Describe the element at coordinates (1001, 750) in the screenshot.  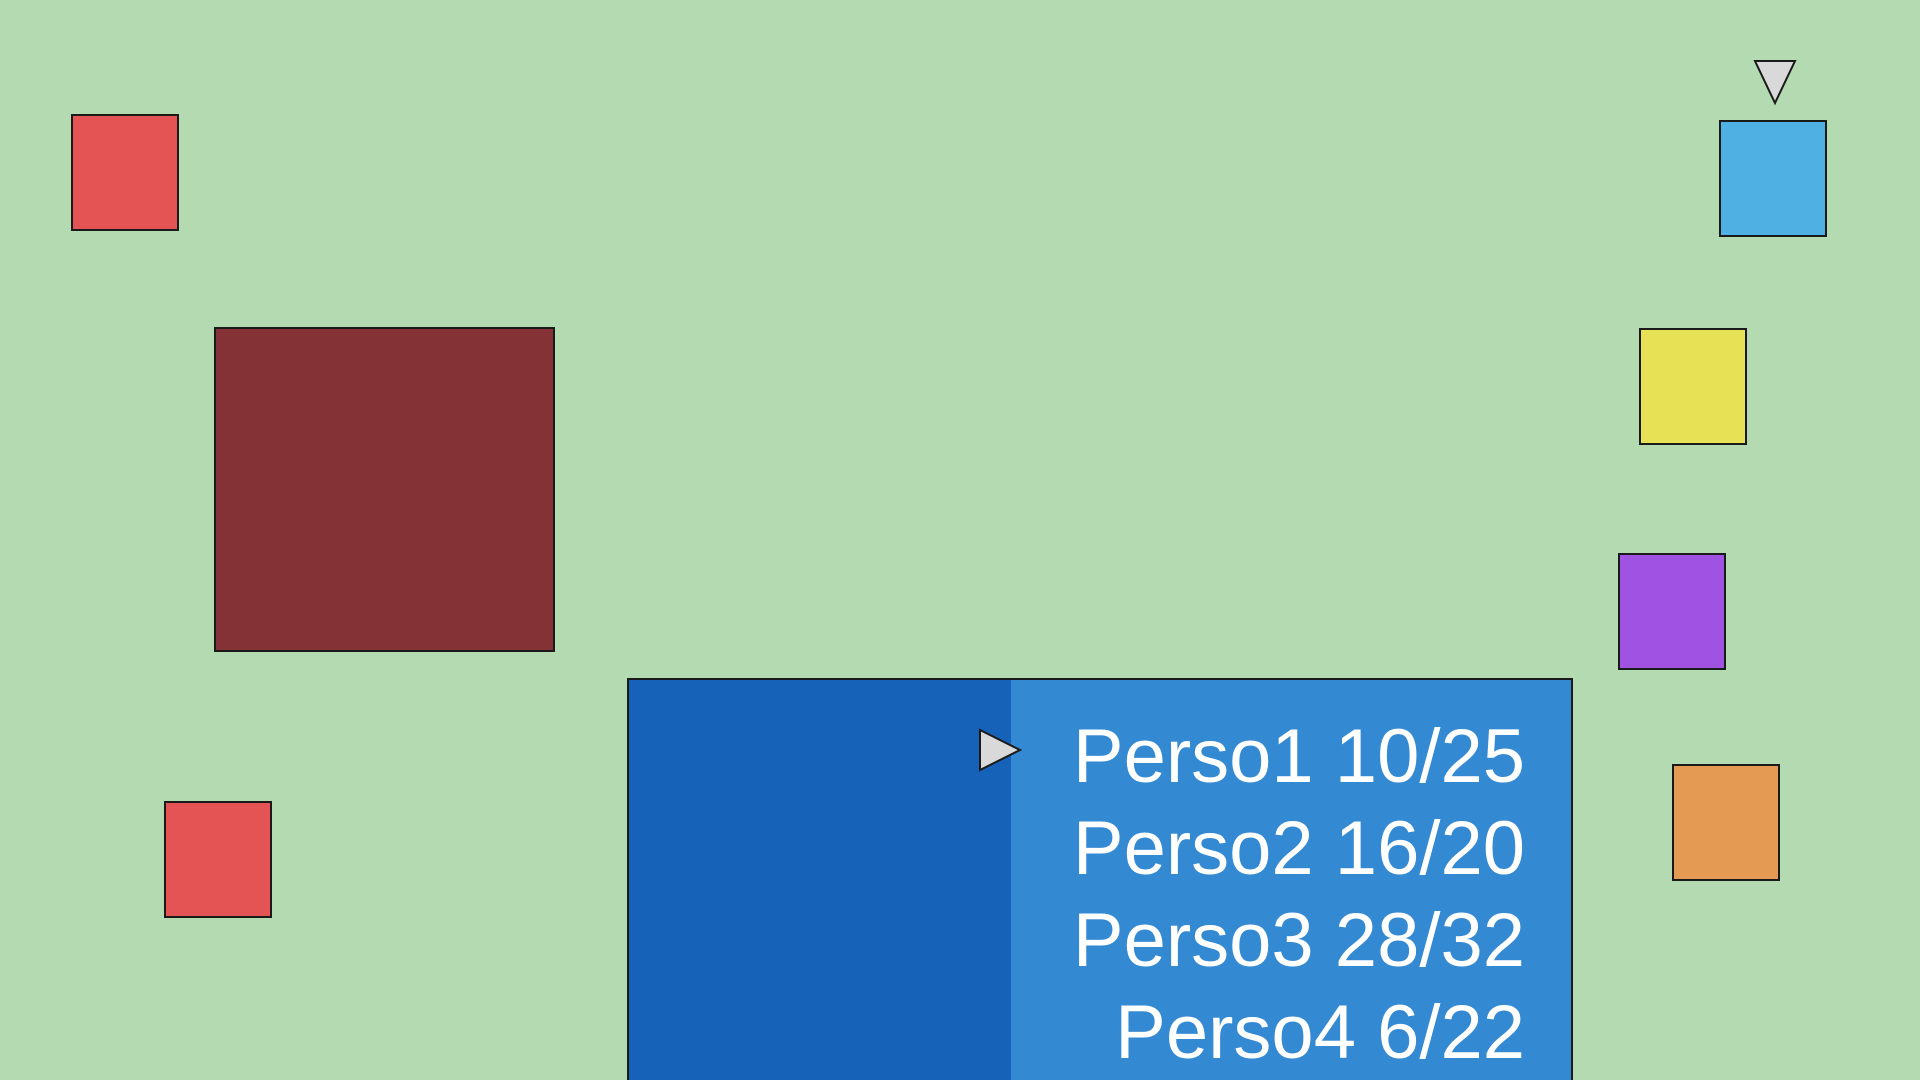
I see `triangle-right-icon` at that location.